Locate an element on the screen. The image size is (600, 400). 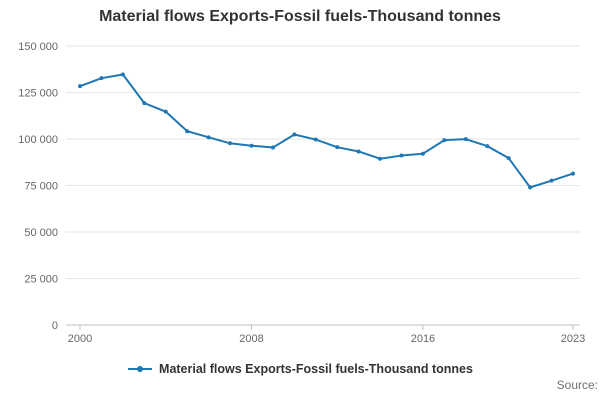
y-axis-tick-label: 75 000 is located at coordinates (41, 187).